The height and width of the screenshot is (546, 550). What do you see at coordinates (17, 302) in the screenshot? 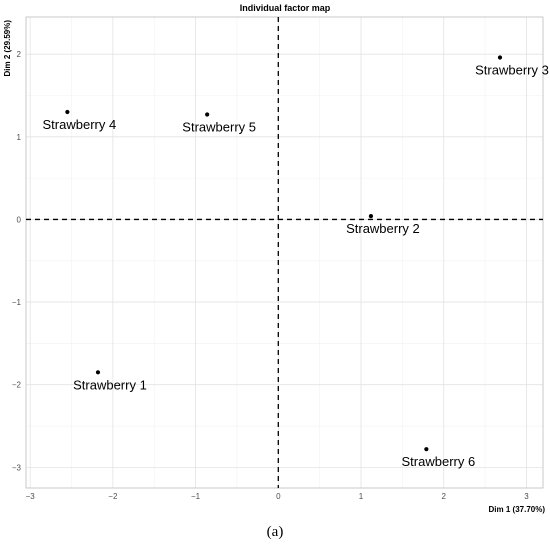
I see `y-tick-label: −1` at bounding box center [17, 302].